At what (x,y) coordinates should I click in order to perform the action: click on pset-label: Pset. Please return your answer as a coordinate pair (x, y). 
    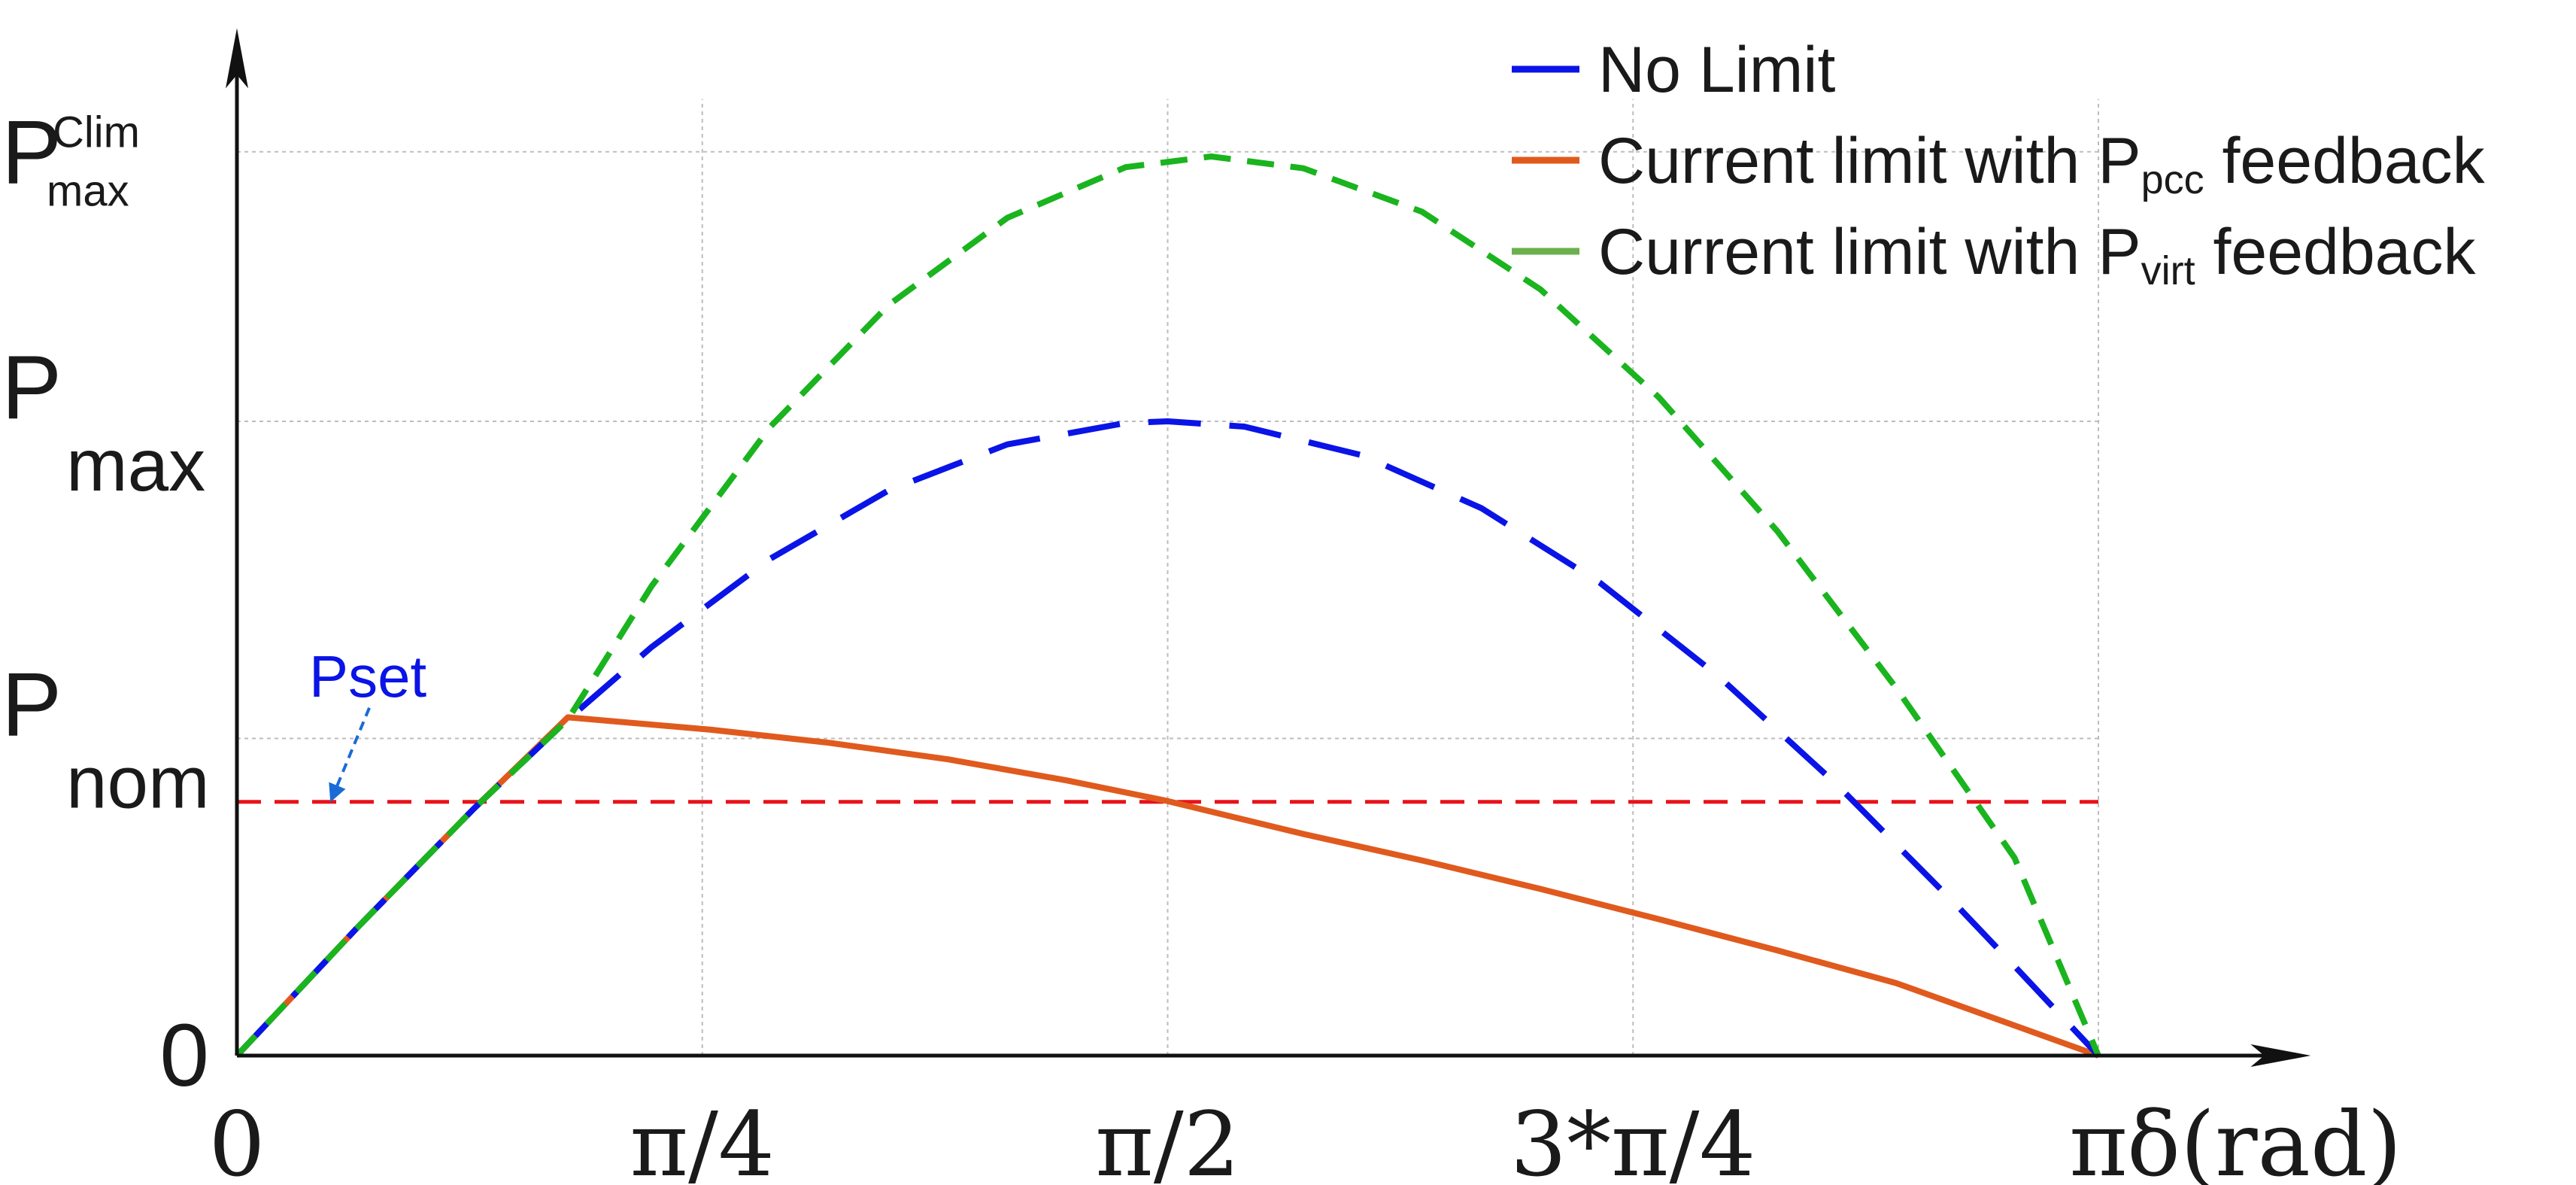
    Looking at the image, I should click on (367, 676).